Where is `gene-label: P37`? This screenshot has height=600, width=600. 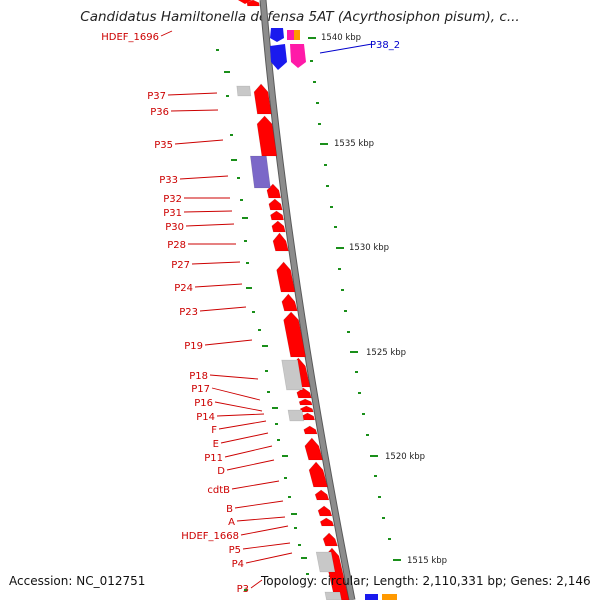
gene-label: P37 is located at coordinates (156, 96).